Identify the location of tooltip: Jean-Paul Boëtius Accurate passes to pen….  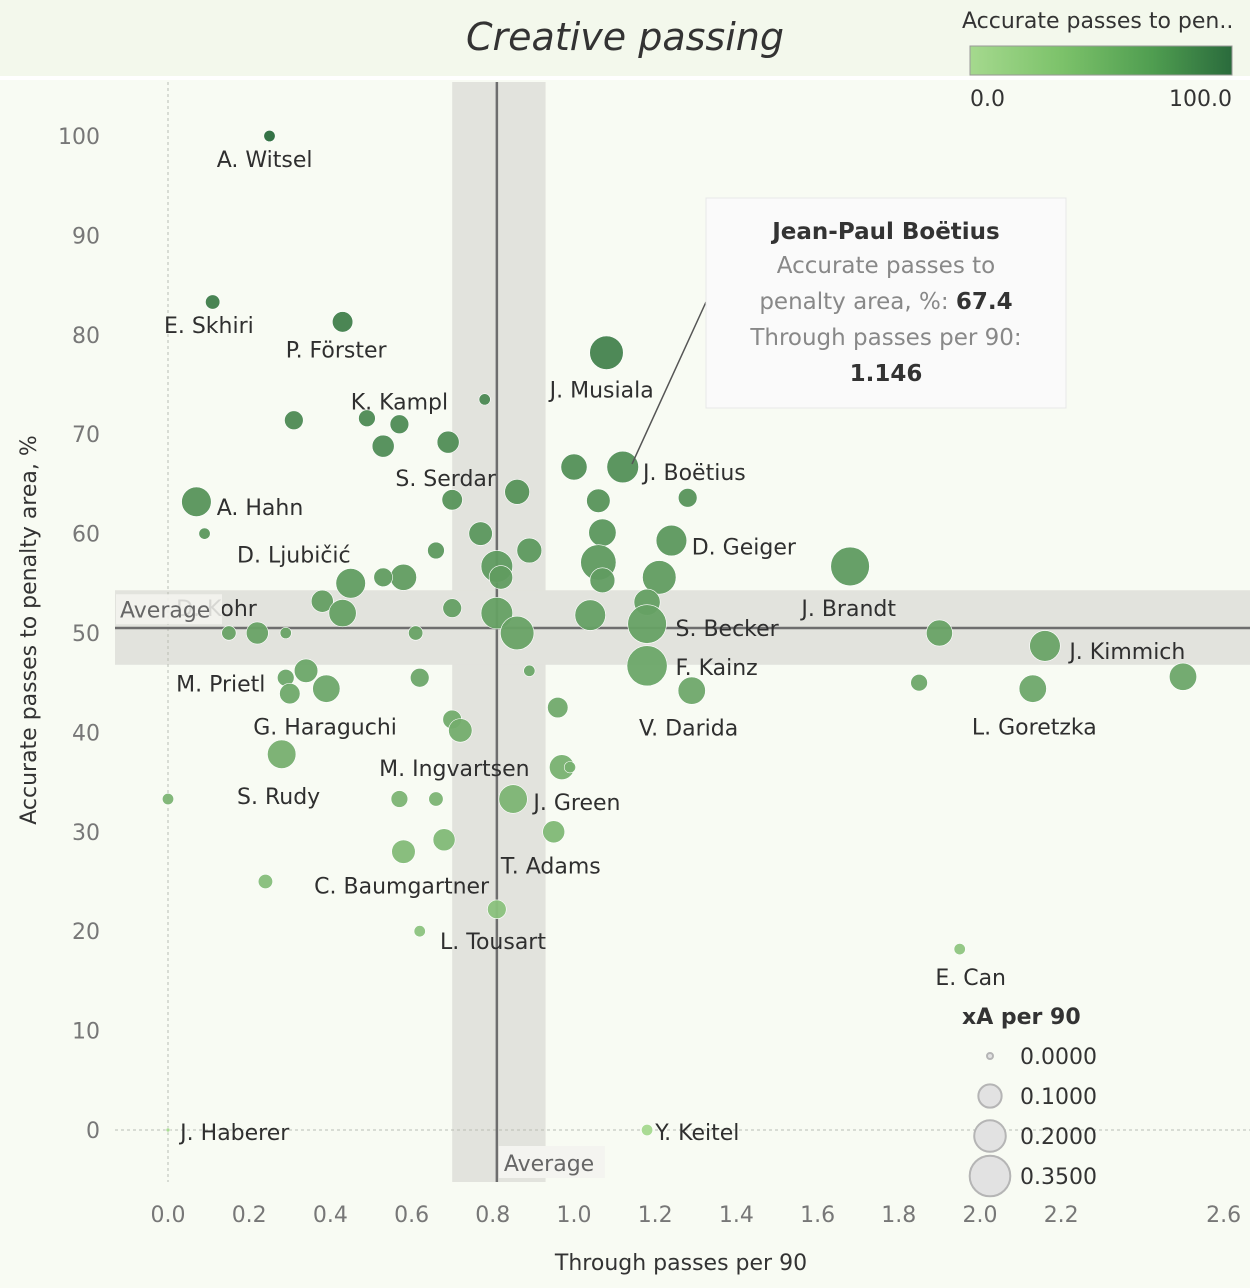
(849, 331).